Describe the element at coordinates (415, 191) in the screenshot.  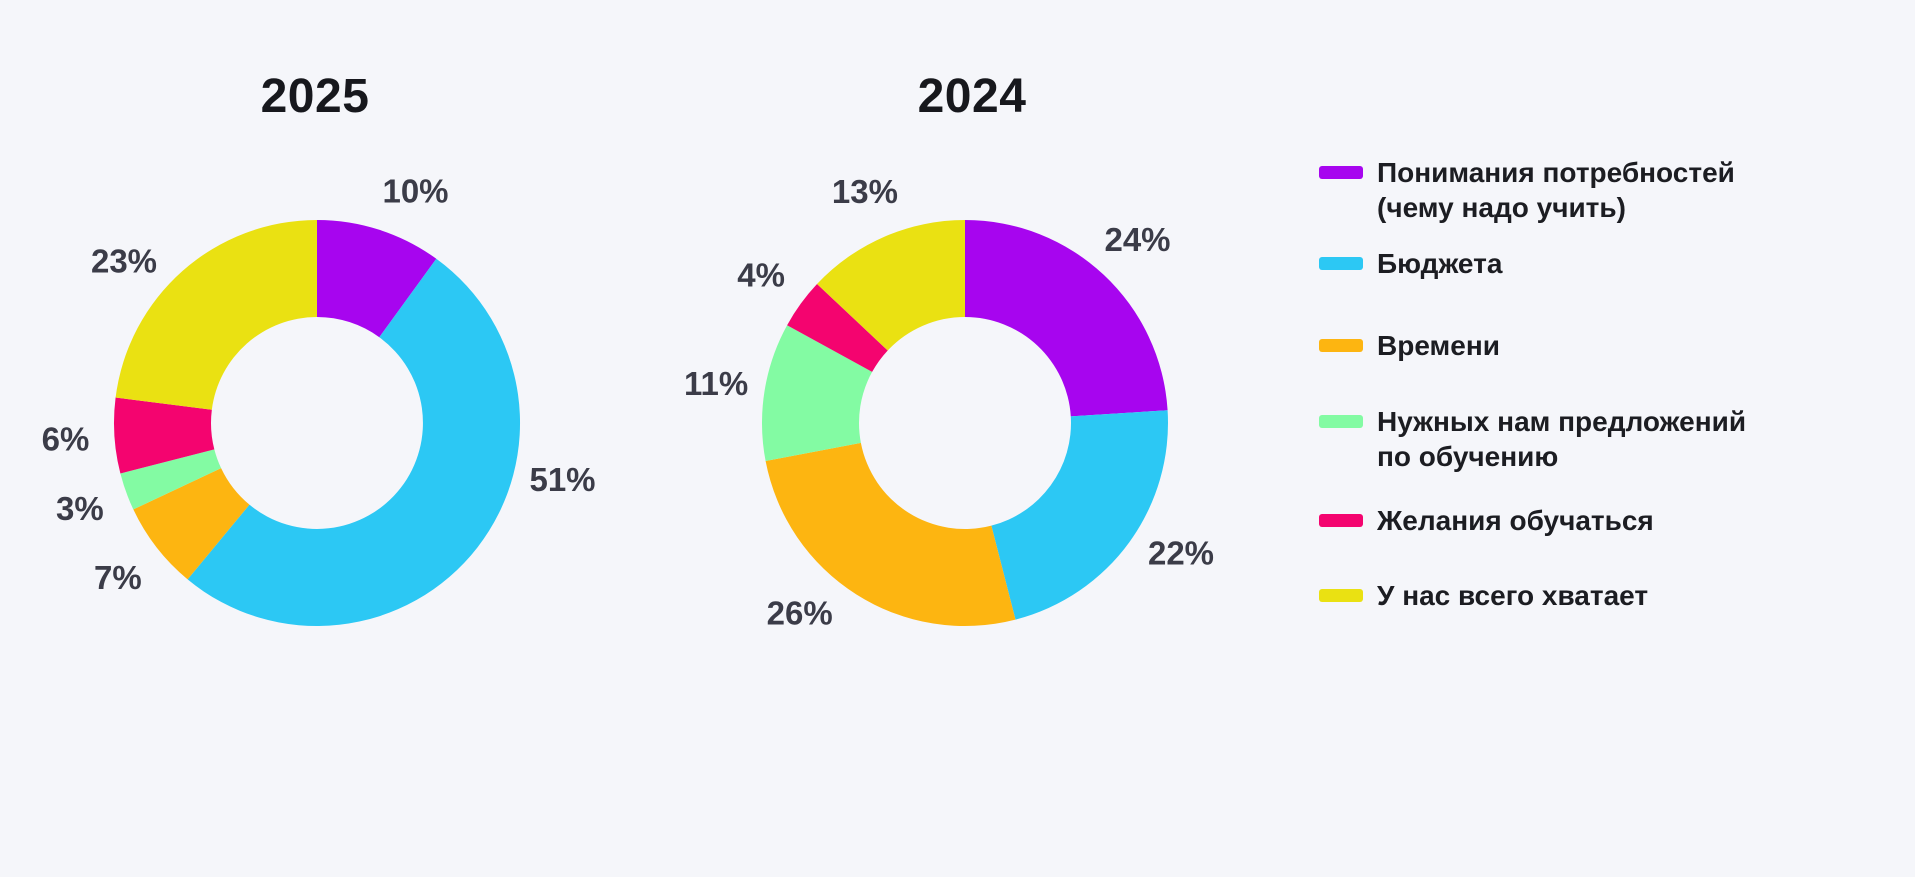
I see `pie-percent-label-2025-0: 10%` at that location.